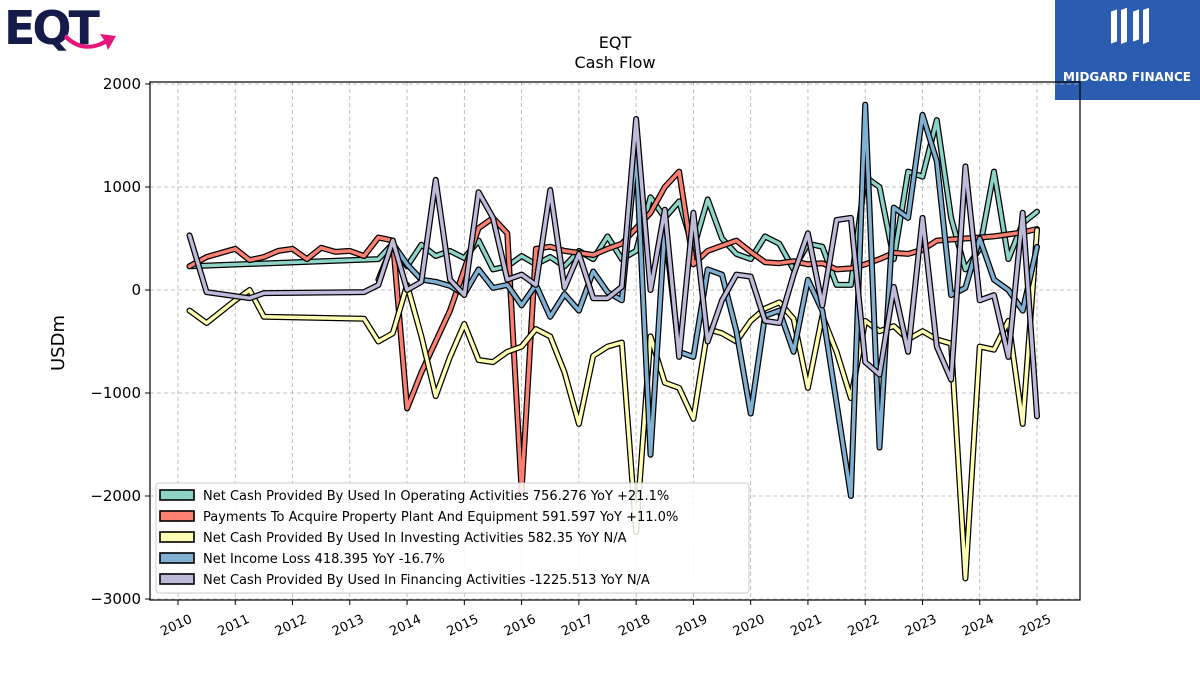  Describe the element at coordinates (405, 626) in the screenshot. I see `x-tick-label: 2014` at that location.